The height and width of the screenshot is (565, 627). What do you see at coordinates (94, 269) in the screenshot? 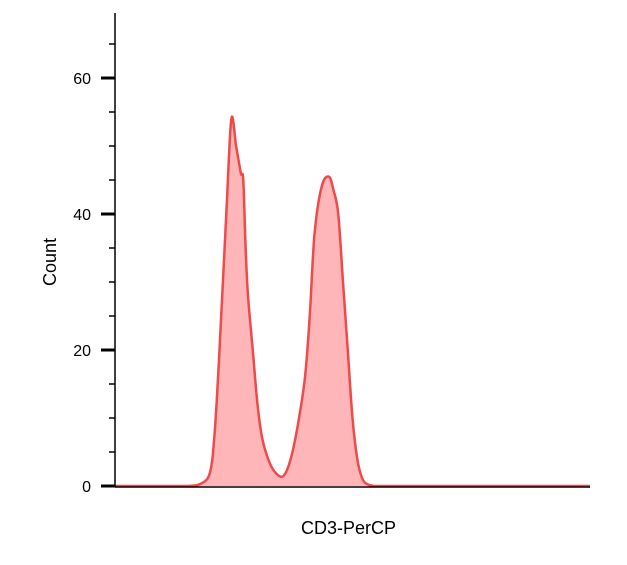
I see `y-axis-ticks: 0 20 40 60` at bounding box center [94, 269].